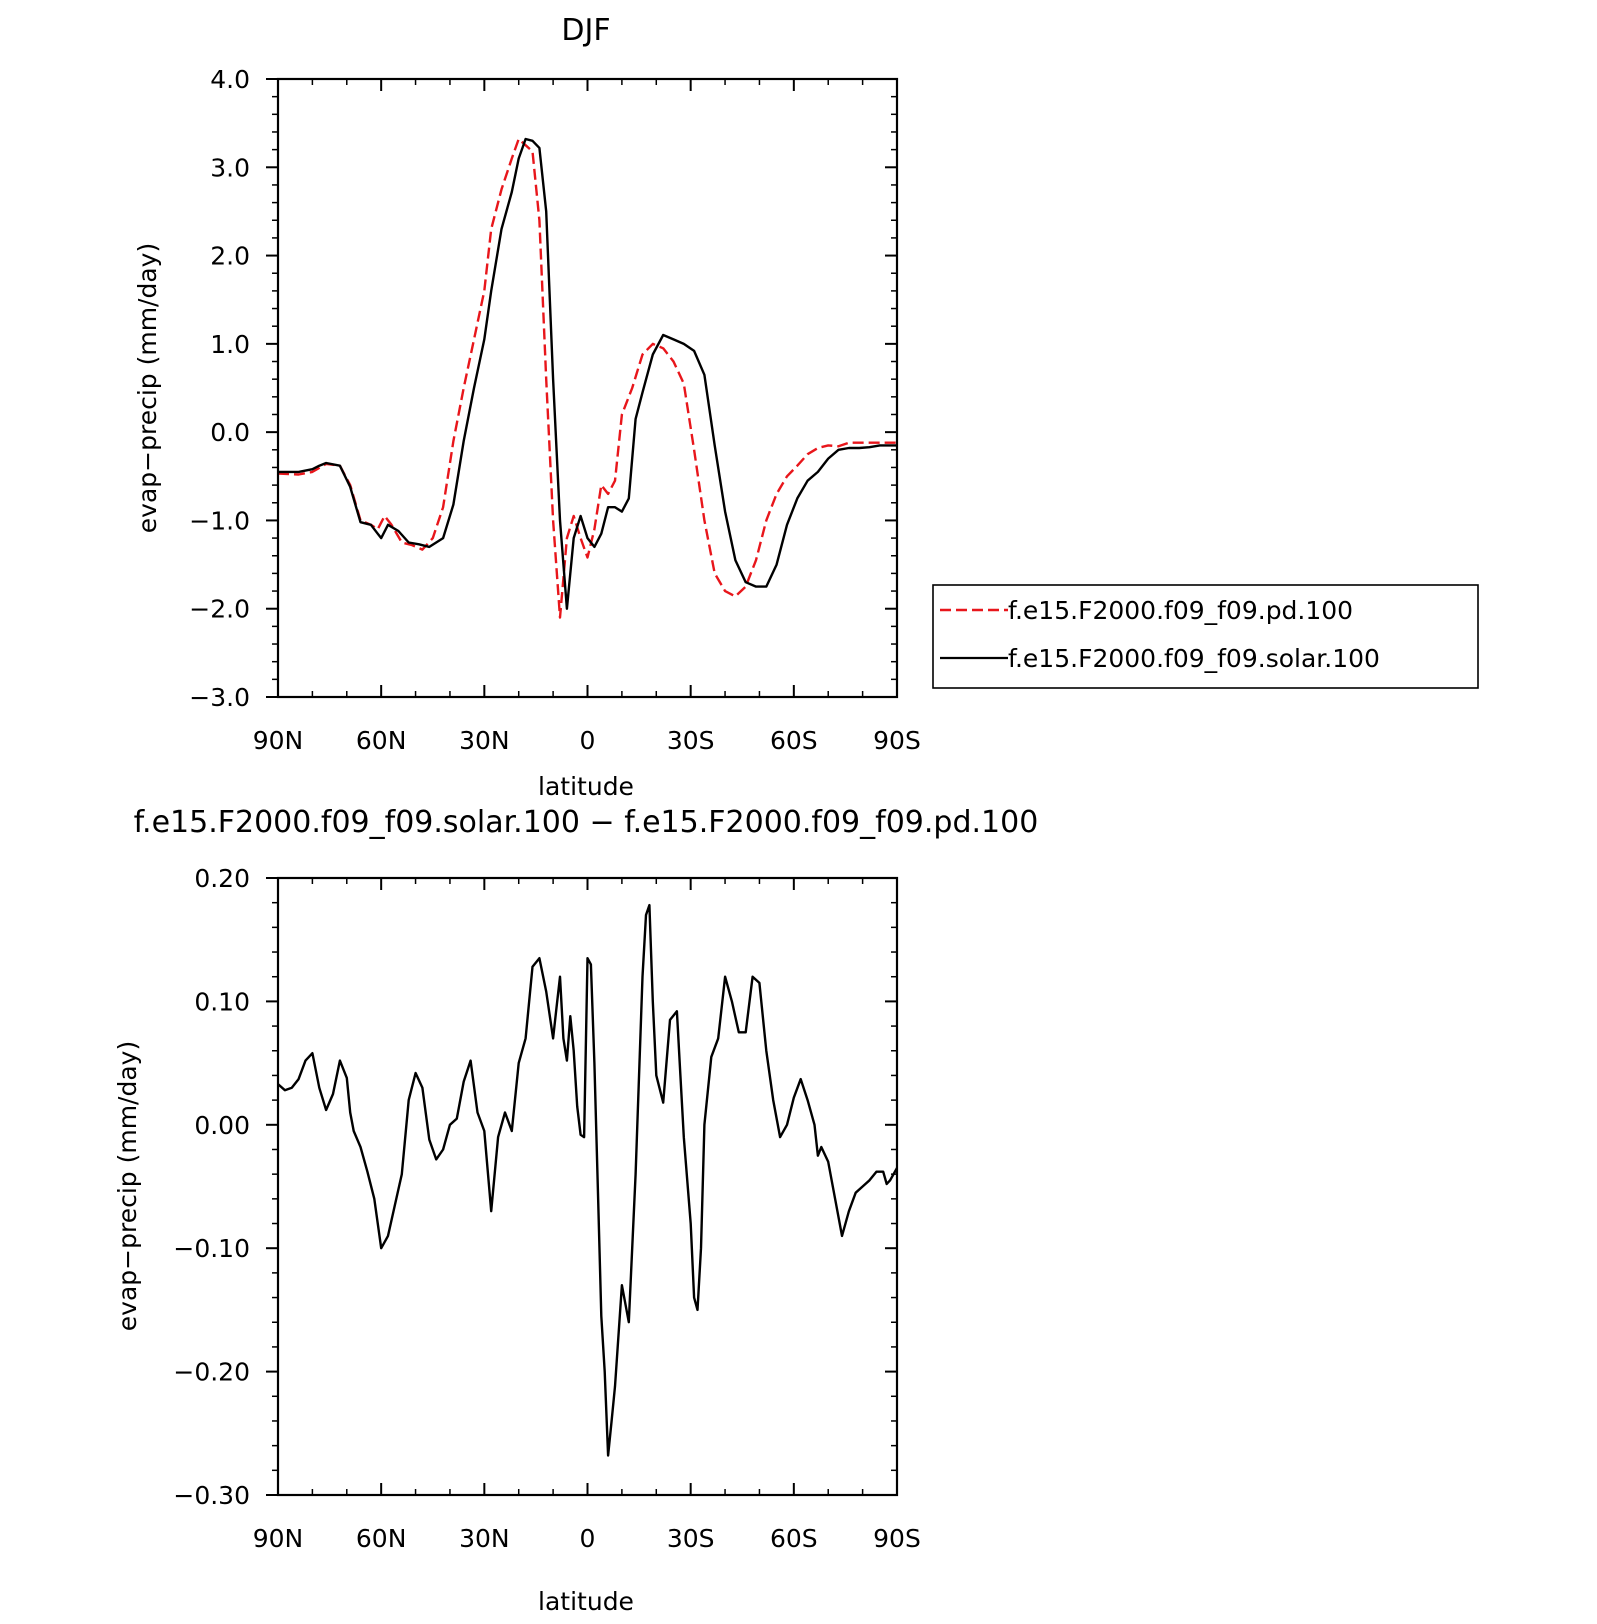  I want to click on top-y-tick-label: −3.0, so click(219, 697).